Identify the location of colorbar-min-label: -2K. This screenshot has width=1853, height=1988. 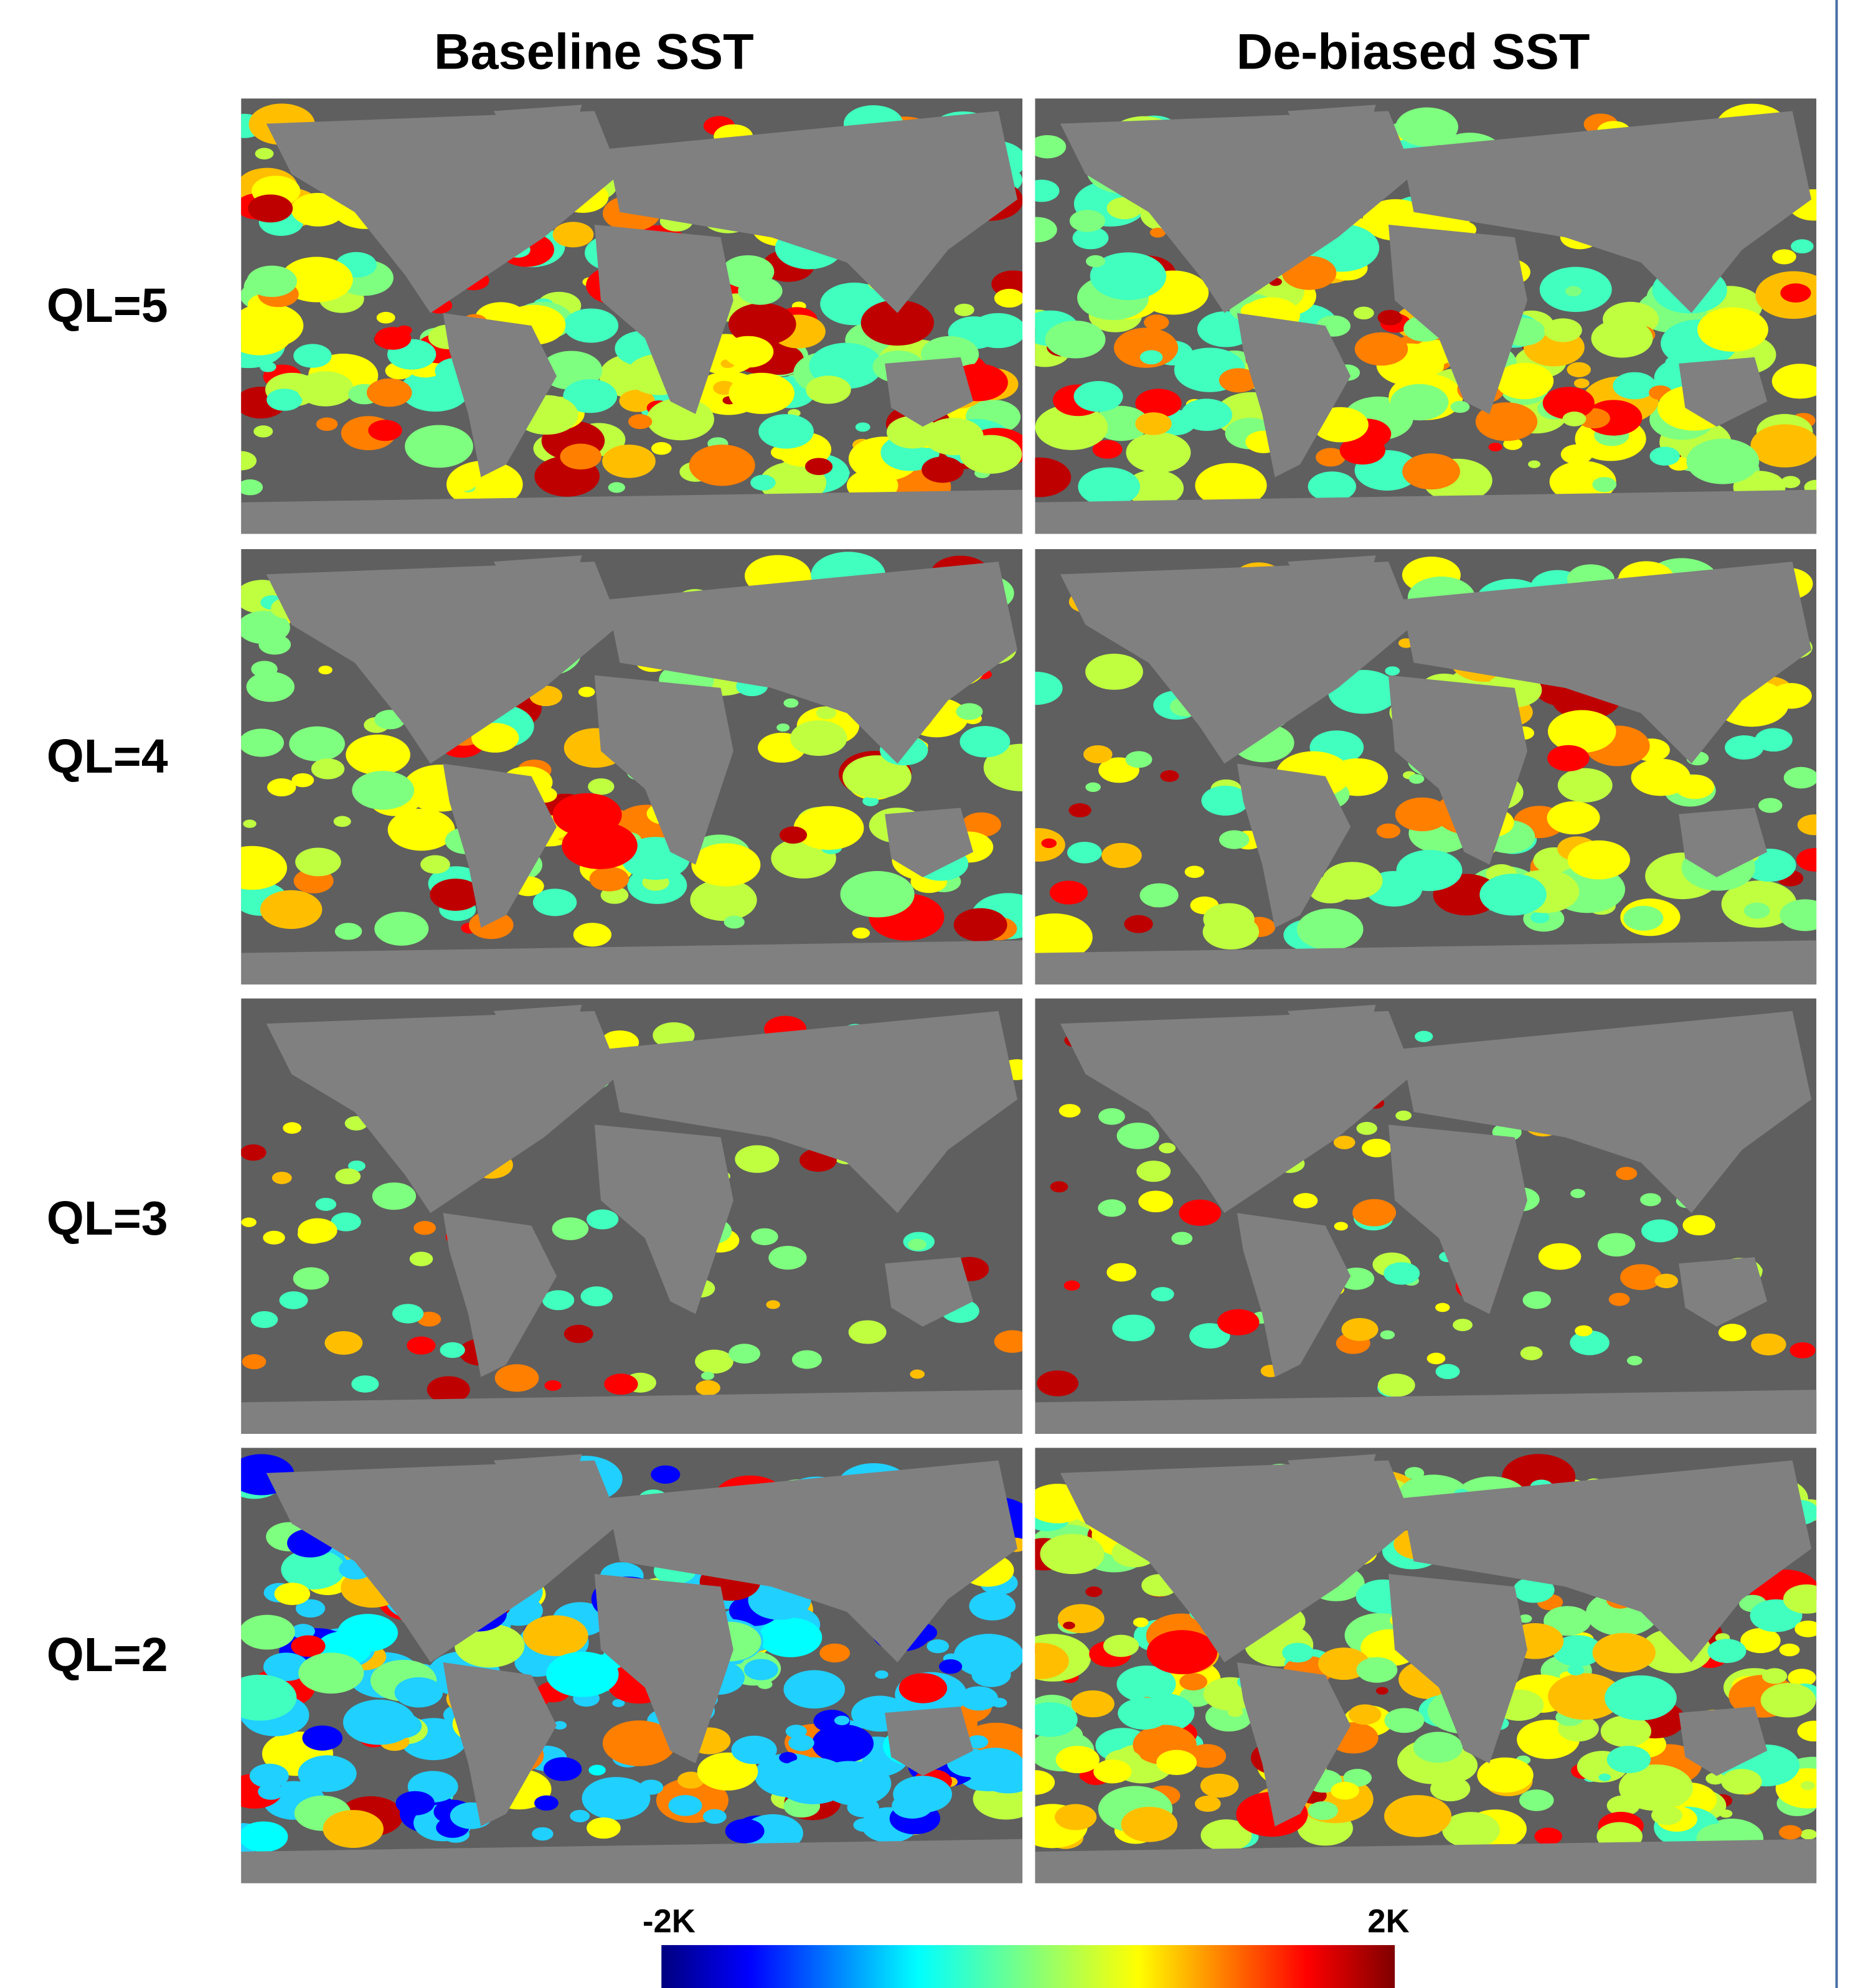
(669, 1921).